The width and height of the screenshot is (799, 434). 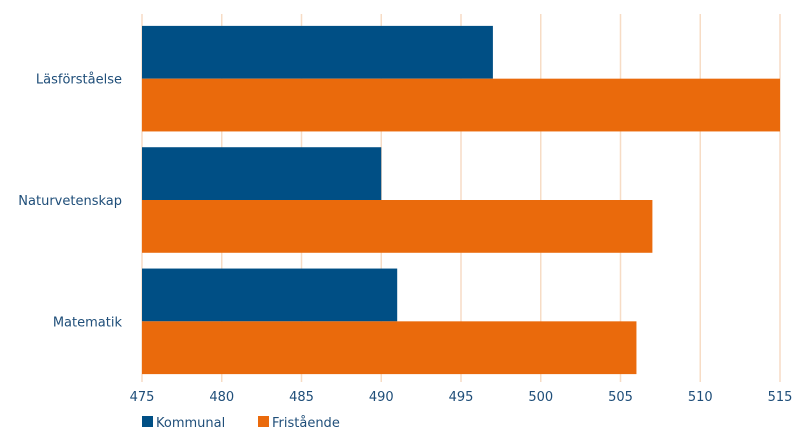 I want to click on legend-label: Fristående, so click(x=306, y=423).